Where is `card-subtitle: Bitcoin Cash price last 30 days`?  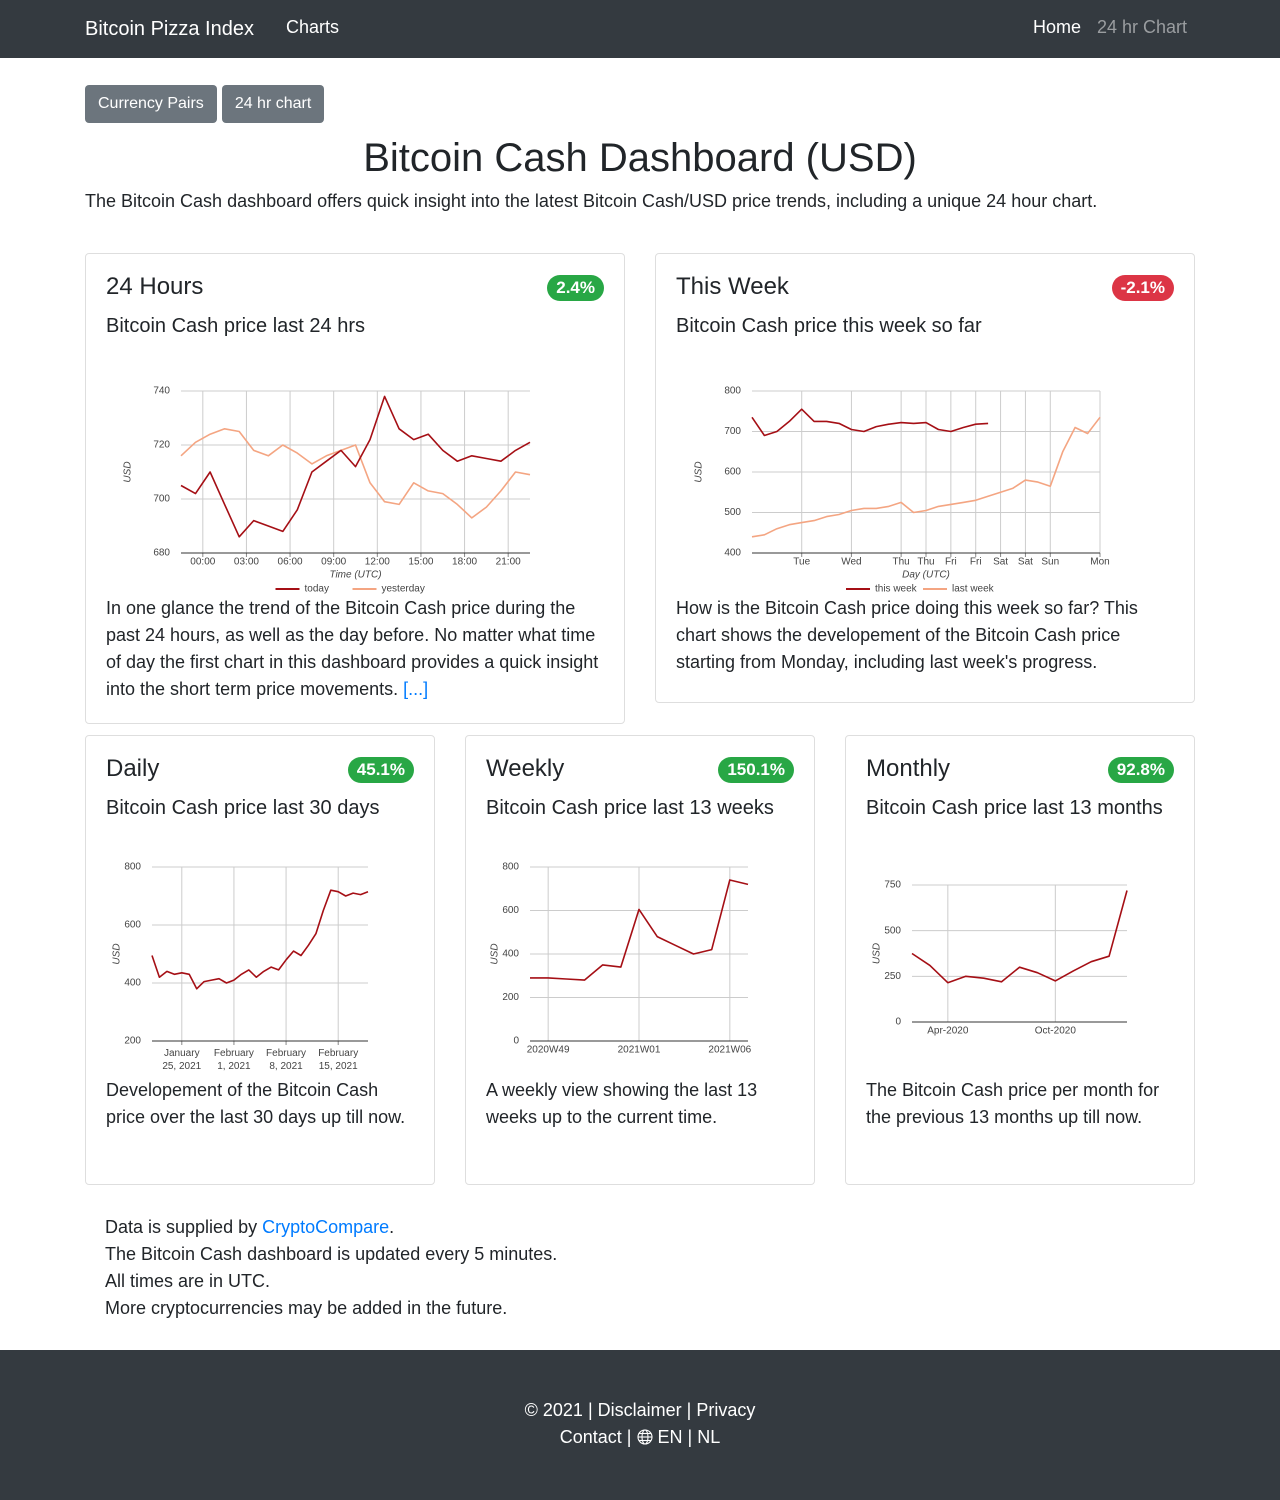 card-subtitle: Bitcoin Cash price last 30 days is located at coordinates (243, 808).